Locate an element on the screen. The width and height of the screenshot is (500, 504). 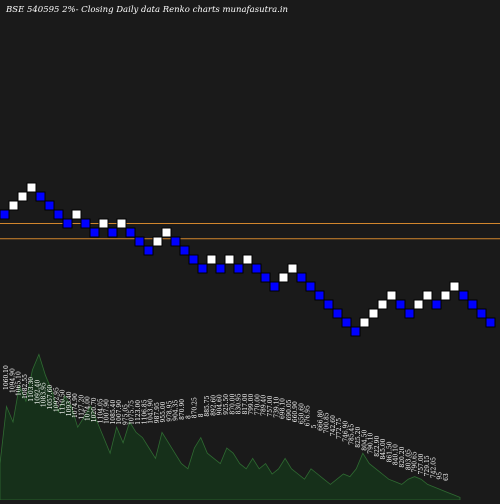
price-label: 1104.05 is located at coordinates (100, 410).